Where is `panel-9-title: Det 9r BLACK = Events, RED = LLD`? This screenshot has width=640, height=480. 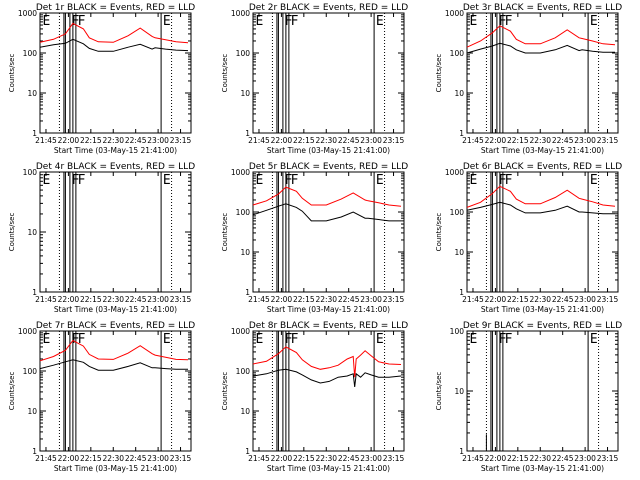 panel-9-title: Det 9r BLACK = Events, RED = LLD is located at coordinates (542, 326).